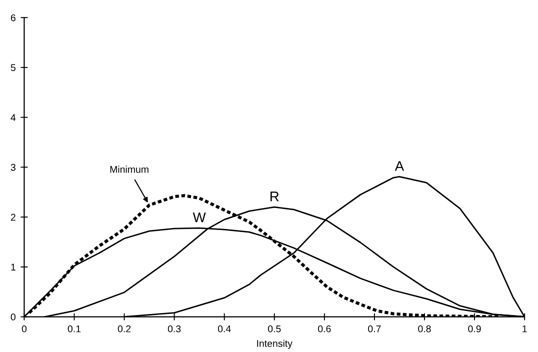  What do you see at coordinates (274, 328) in the screenshot?
I see `x-tick-label: 0.5` at bounding box center [274, 328].